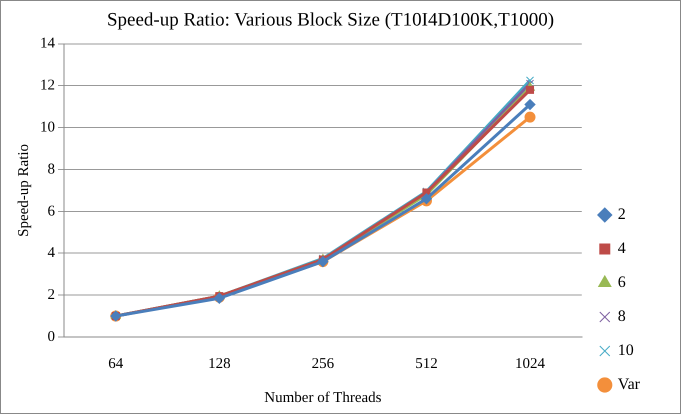 The width and height of the screenshot is (681, 414). What do you see at coordinates (330, 19) in the screenshot?
I see `chart-title: Speed-up Ratio: Various Block Size (T10I4D100K,T1000)` at bounding box center [330, 19].